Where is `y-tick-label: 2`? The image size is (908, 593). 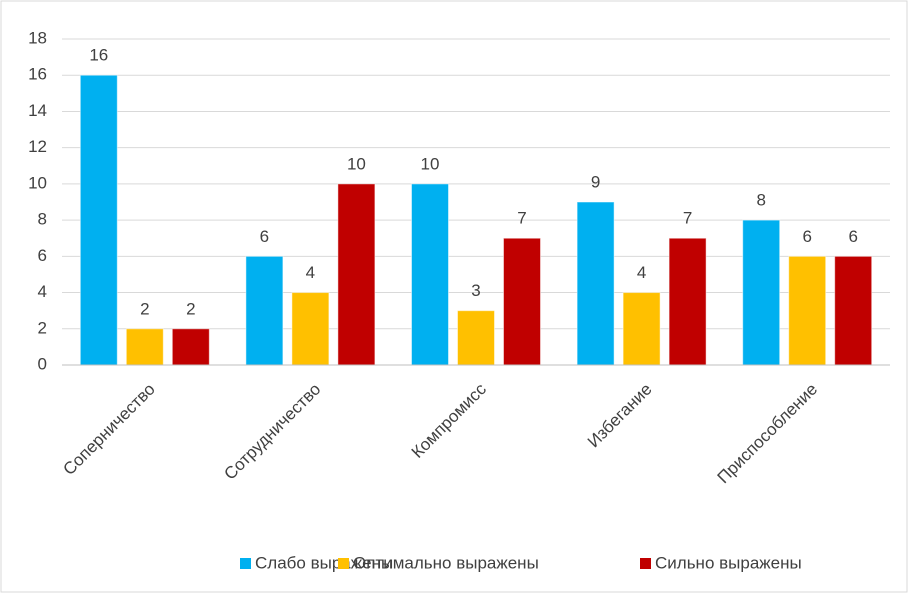
y-tick-label: 2 is located at coordinates (42, 327).